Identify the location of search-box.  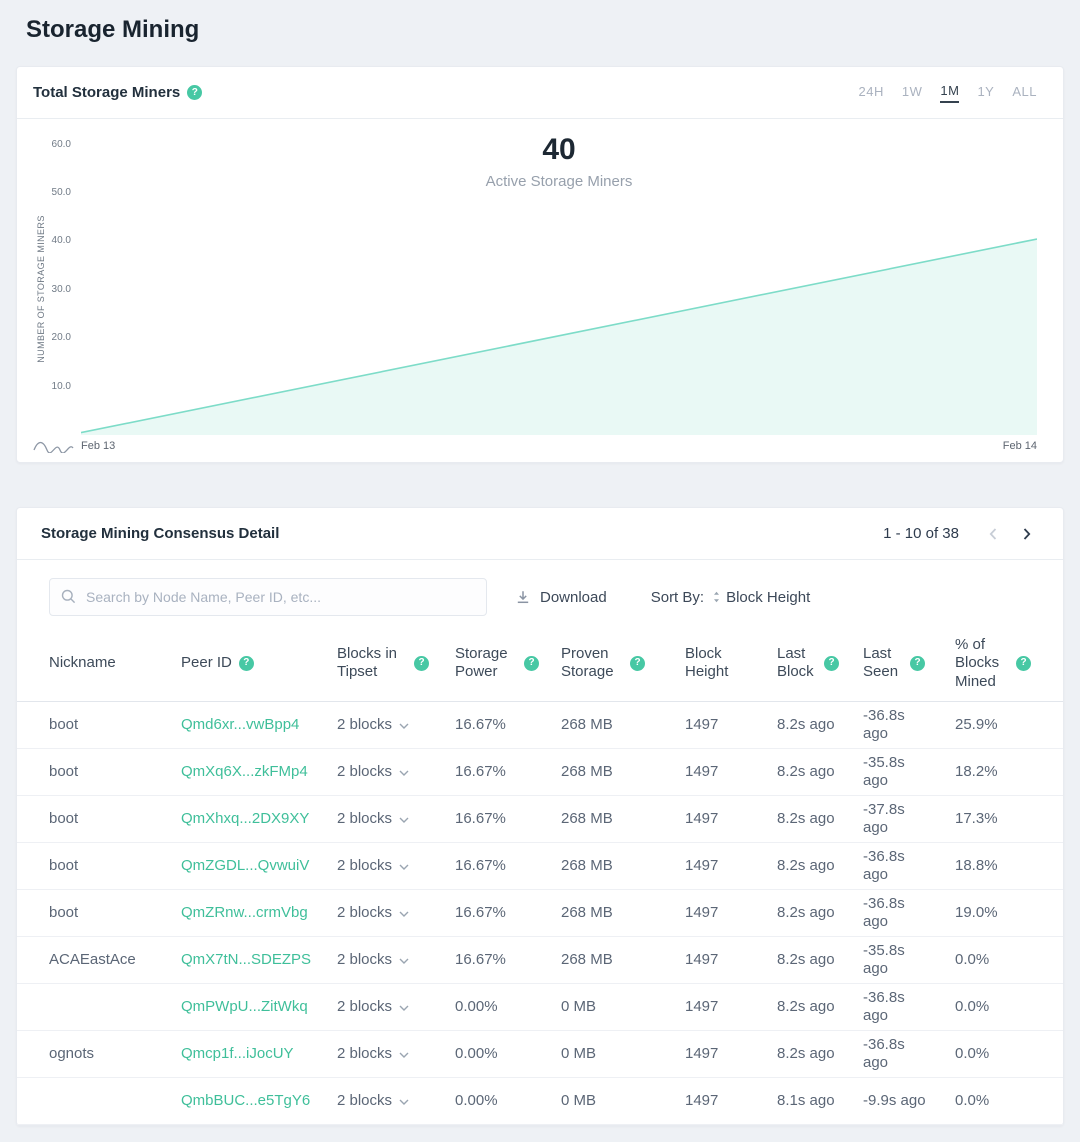
(268, 597).